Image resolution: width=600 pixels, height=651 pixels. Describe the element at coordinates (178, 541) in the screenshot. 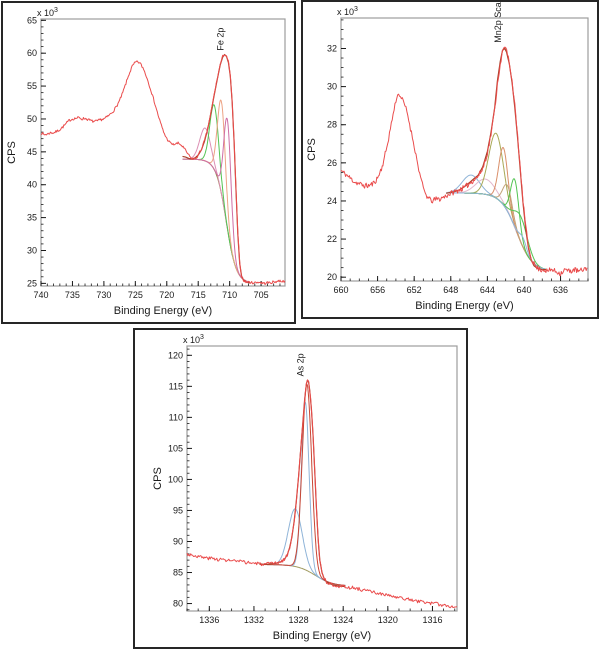

I see `y-tick-label: 90` at that location.